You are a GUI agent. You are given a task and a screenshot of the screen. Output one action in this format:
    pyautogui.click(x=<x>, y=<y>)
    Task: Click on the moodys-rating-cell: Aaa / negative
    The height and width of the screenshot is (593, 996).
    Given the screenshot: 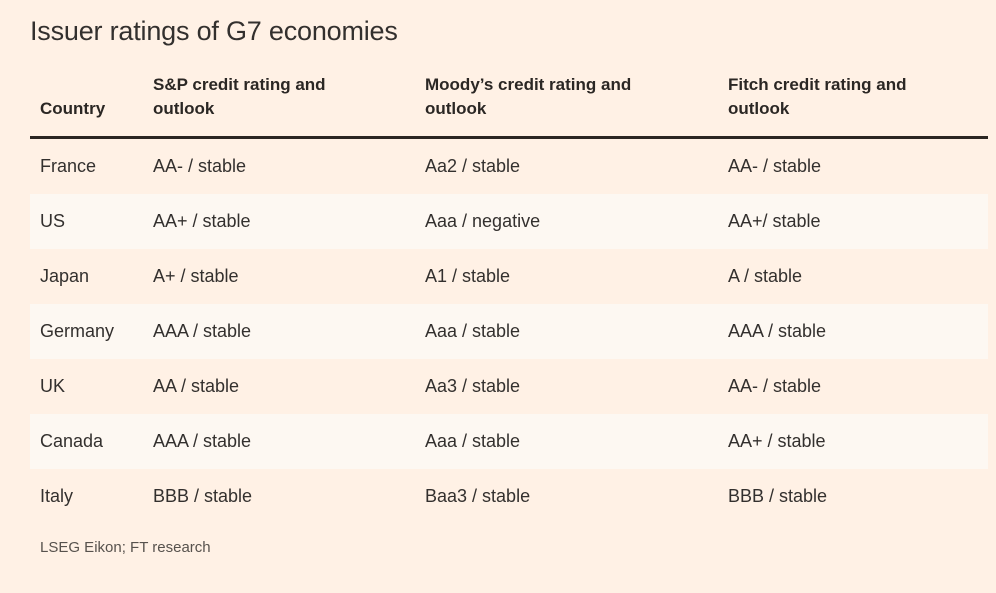 What is the action you would take?
    pyautogui.click(x=483, y=221)
    